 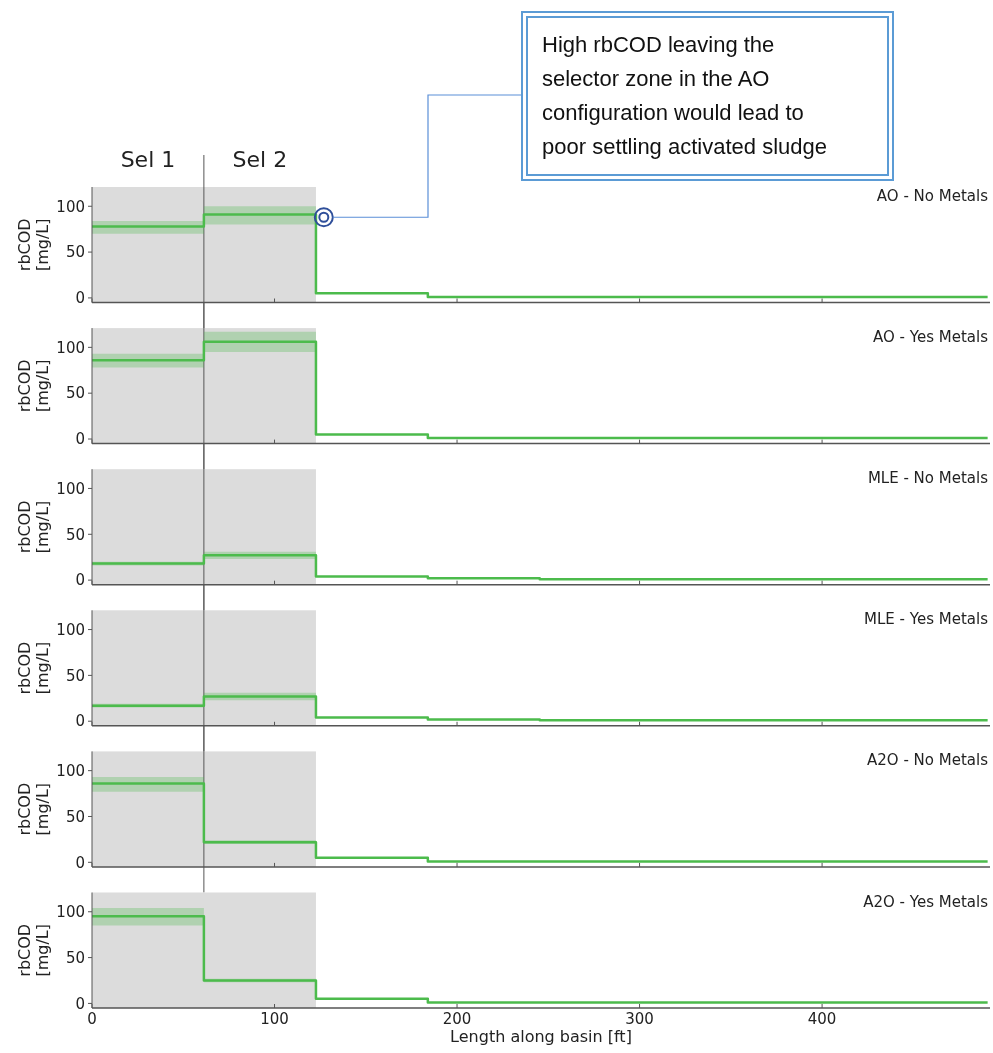 I want to click on x-tick-label: 0, so click(x=92, y=1019).